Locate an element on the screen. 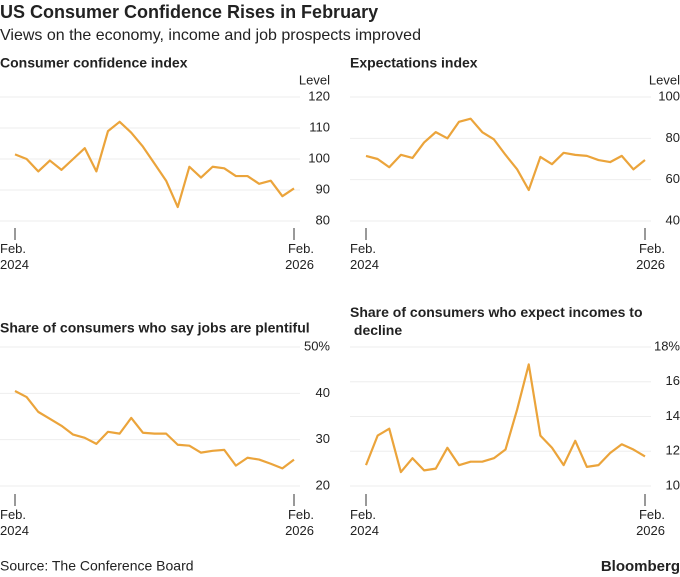 The height and width of the screenshot is (577, 680). source: Source: The Conference Board is located at coordinates (97, 566).